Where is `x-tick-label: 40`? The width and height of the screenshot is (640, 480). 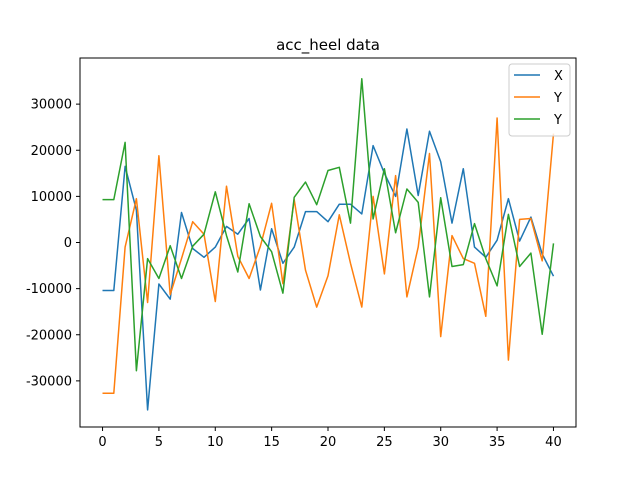 x-tick-label: 40 is located at coordinates (553, 442).